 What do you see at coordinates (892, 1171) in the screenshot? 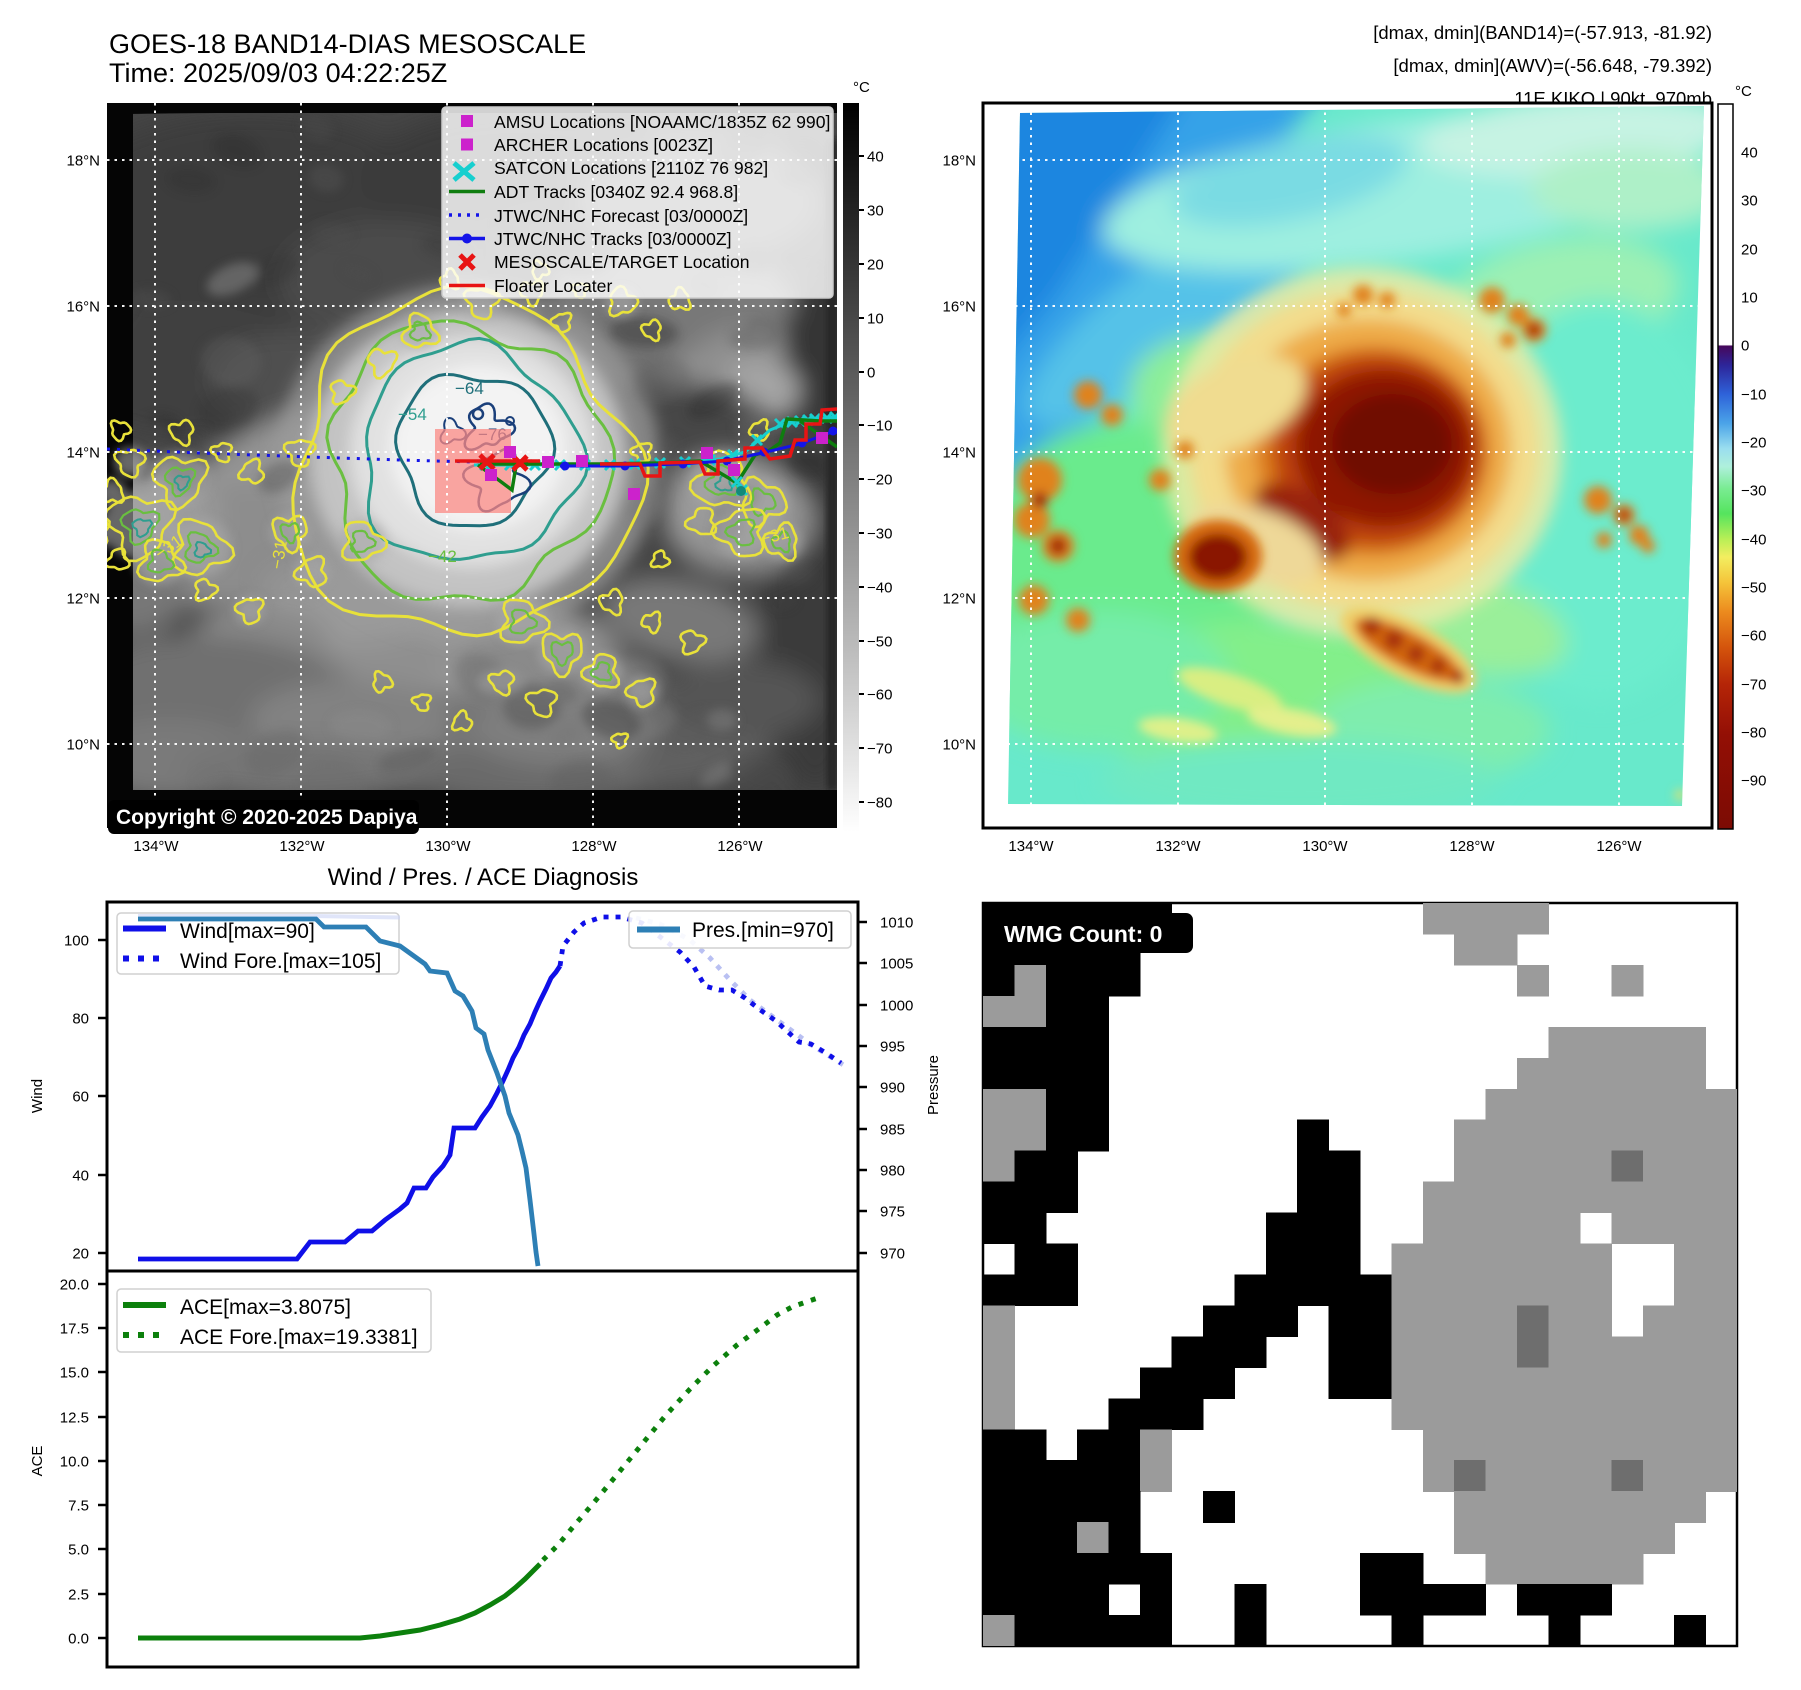
I see `svg-text: 980` at bounding box center [892, 1171].